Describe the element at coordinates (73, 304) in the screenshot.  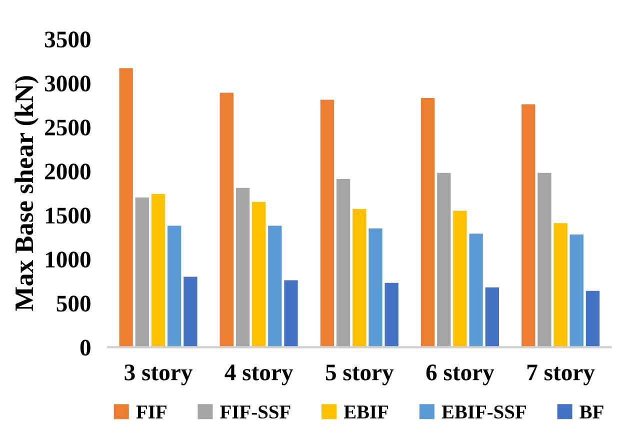
I see `y-tick-label: 500` at that location.